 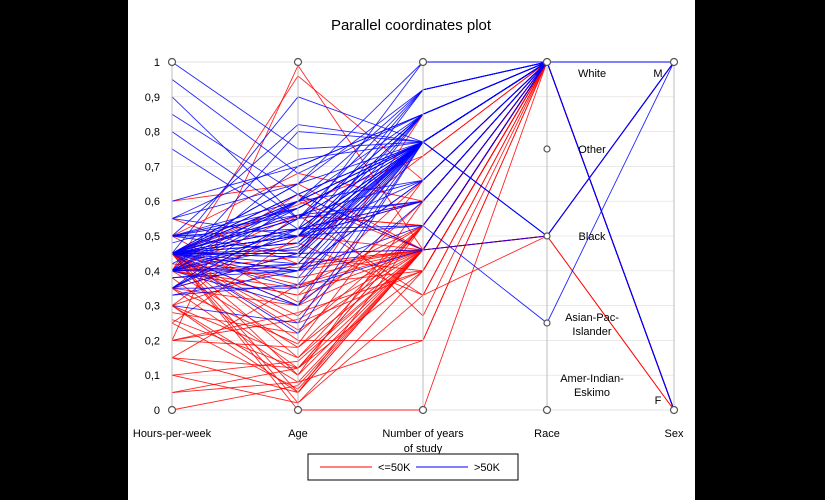 I want to click on legend-label-le50k: <=50K, so click(x=394, y=468).